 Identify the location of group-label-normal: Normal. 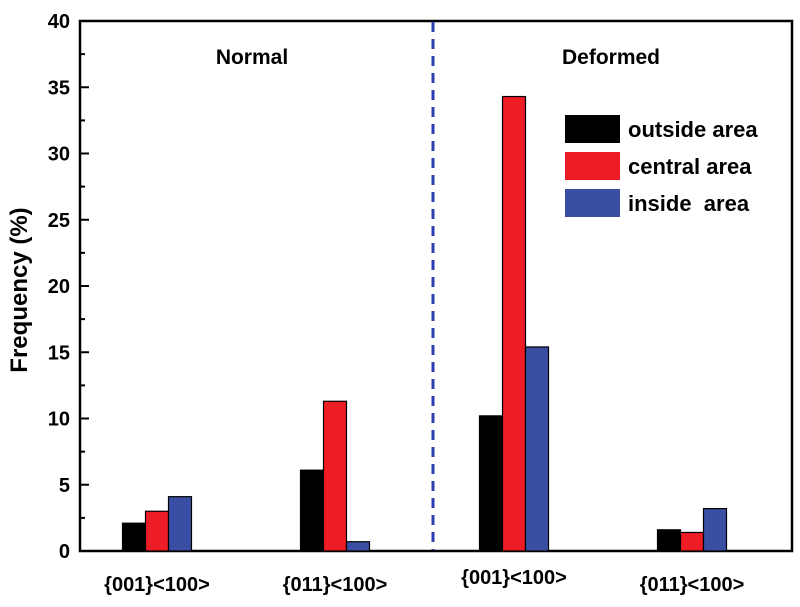
(252, 57).